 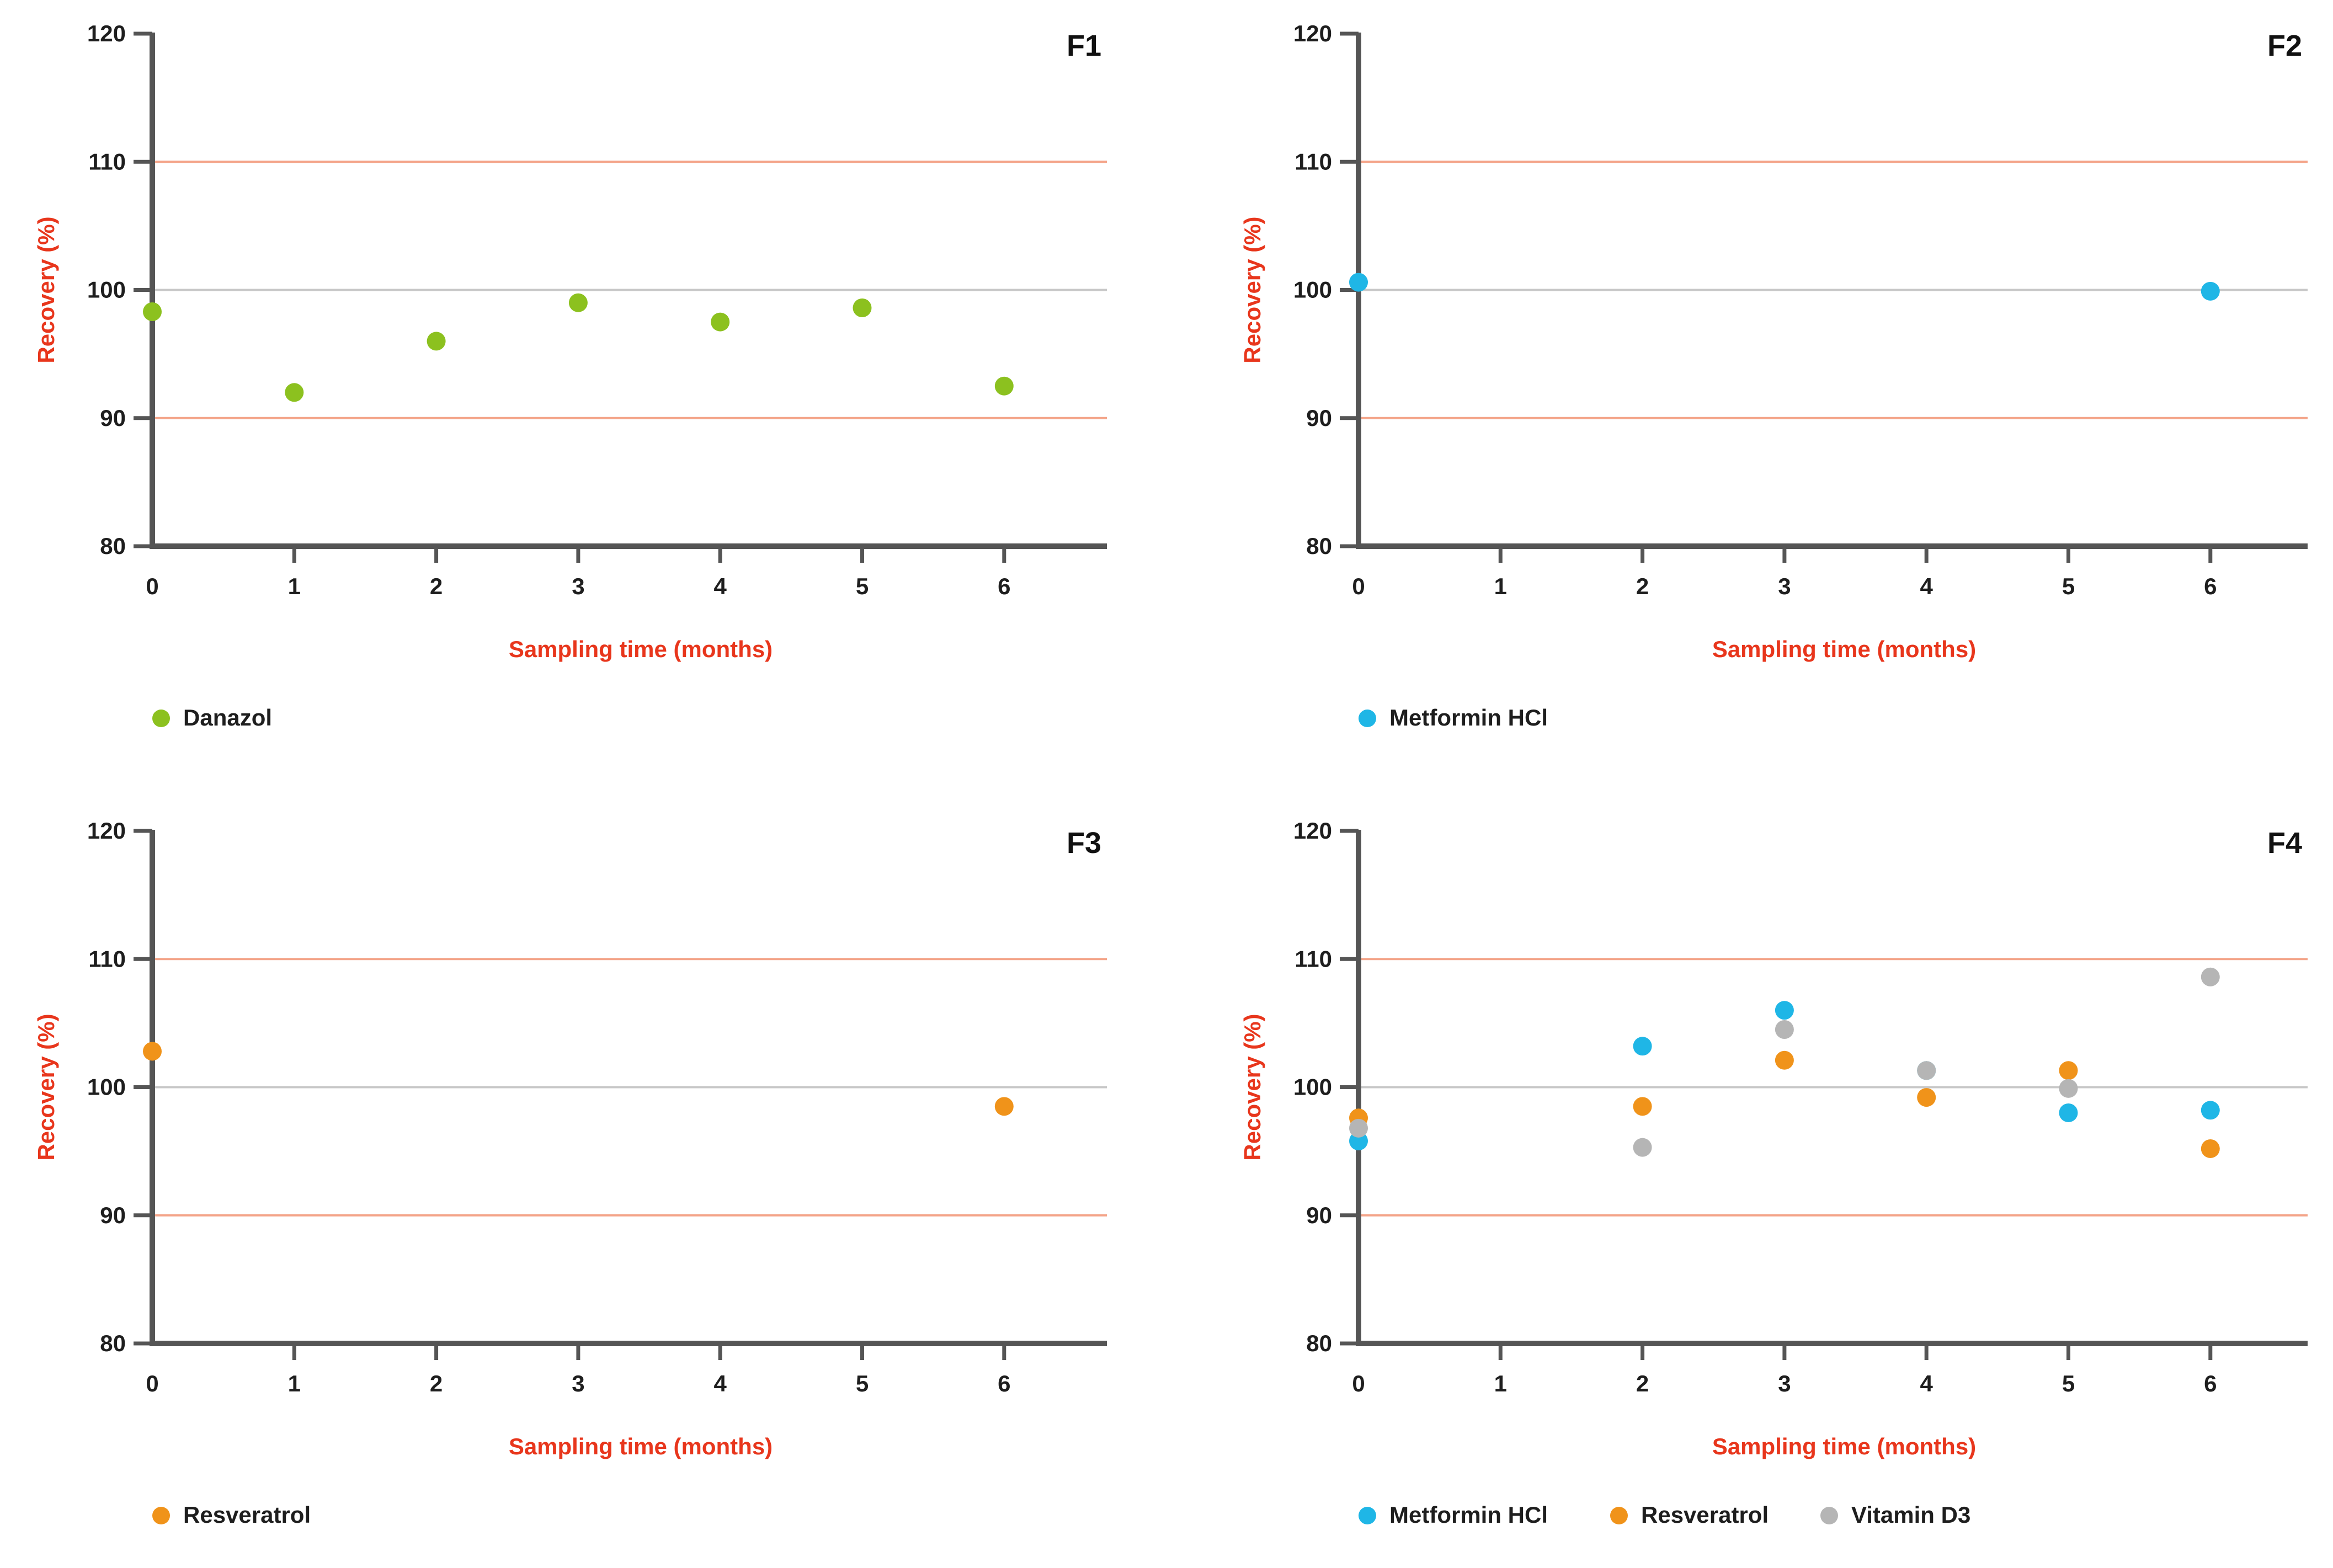 I want to click on panel-title: F3, so click(x=1084, y=843).